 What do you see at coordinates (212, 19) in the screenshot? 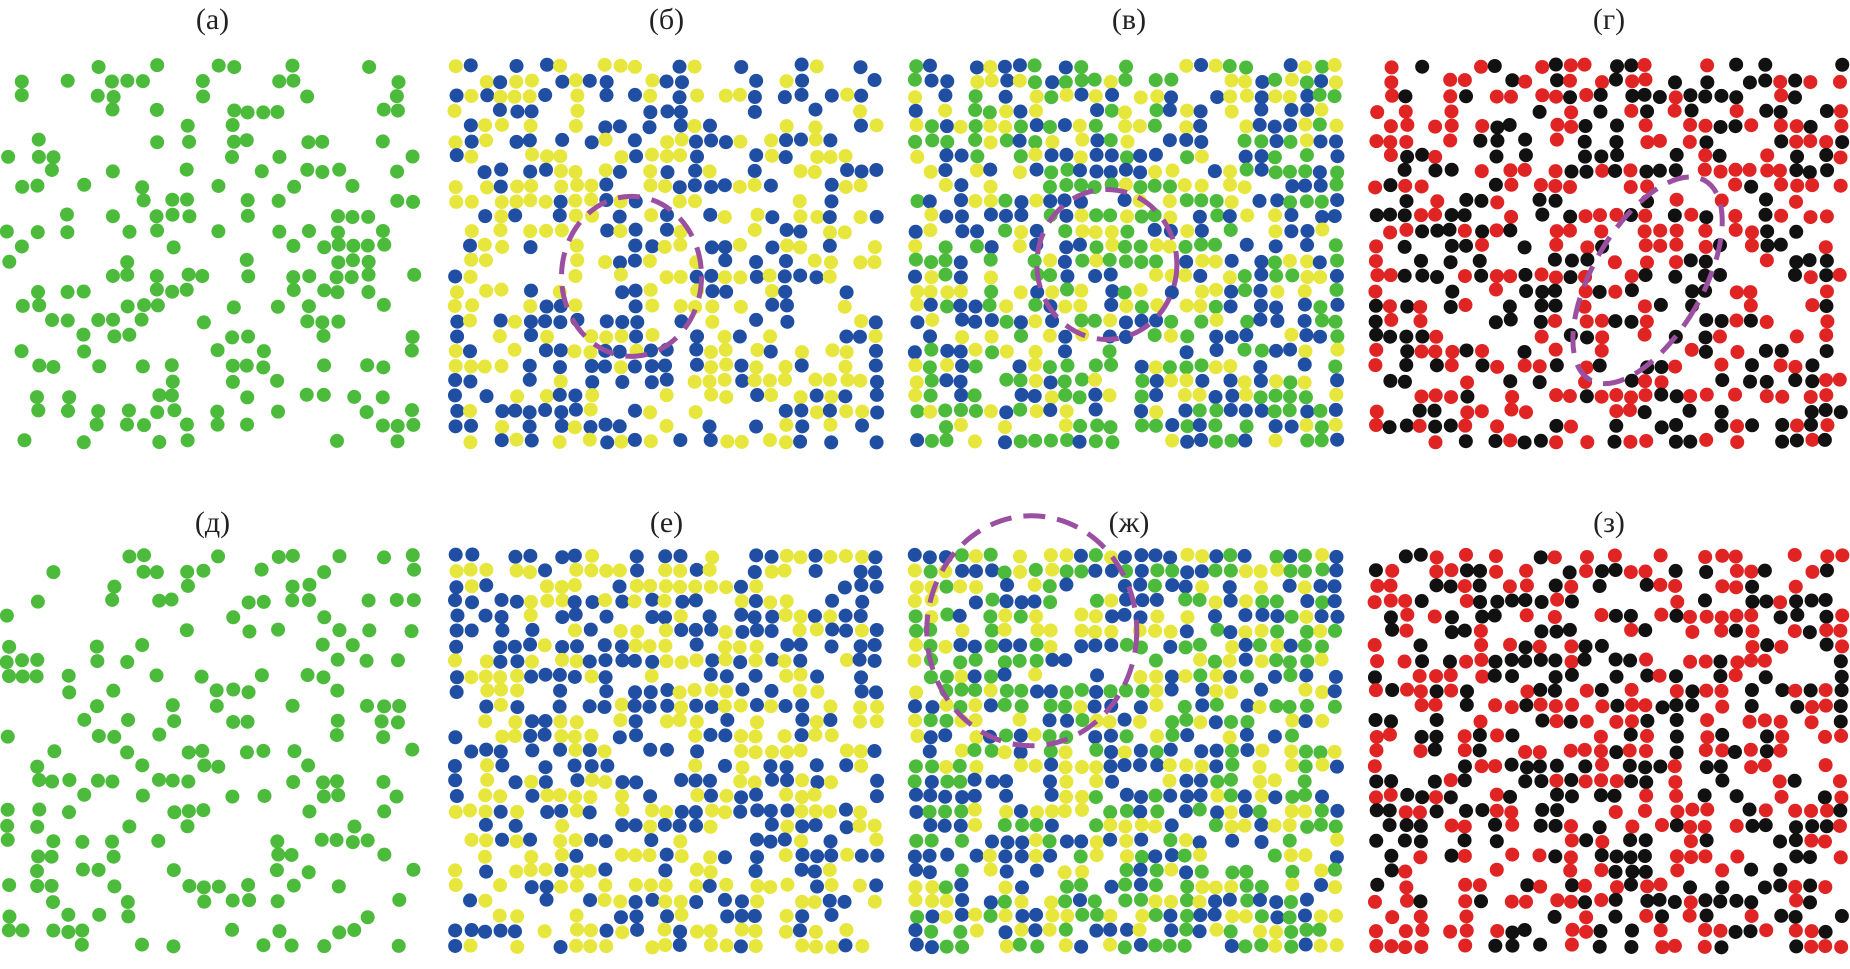
I see `panel-label: (а)` at bounding box center [212, 19].